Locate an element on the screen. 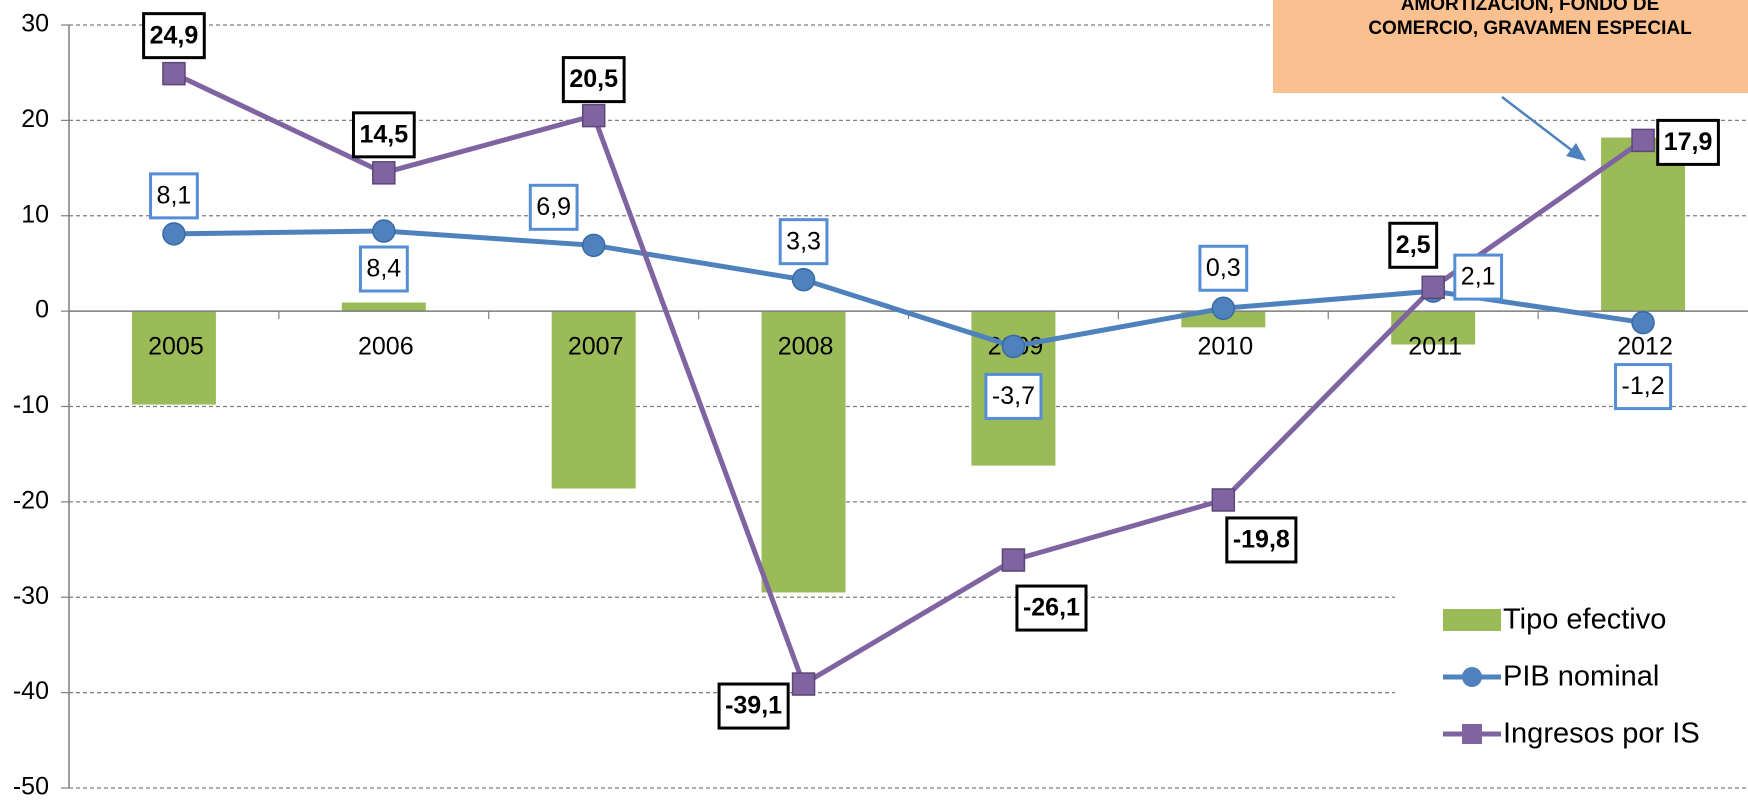  data-label: 17,9 is located at coordinates (1688, 142).